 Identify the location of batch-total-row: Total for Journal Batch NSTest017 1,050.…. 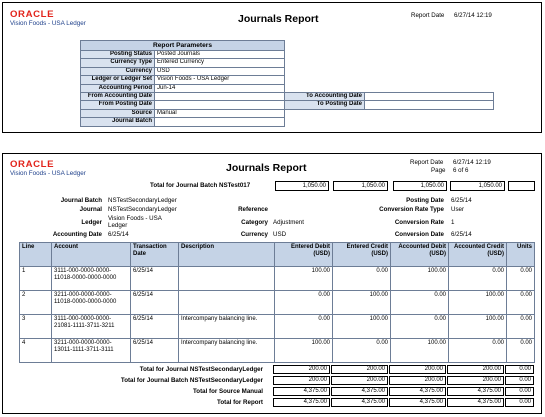
(270, 187).